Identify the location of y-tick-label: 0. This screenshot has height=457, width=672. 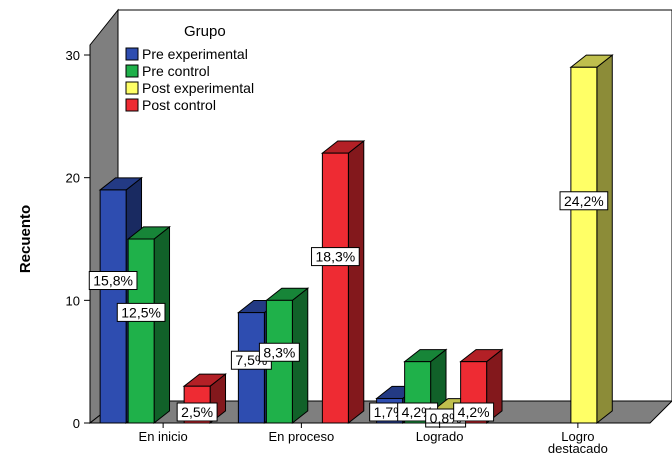
(76, 423).